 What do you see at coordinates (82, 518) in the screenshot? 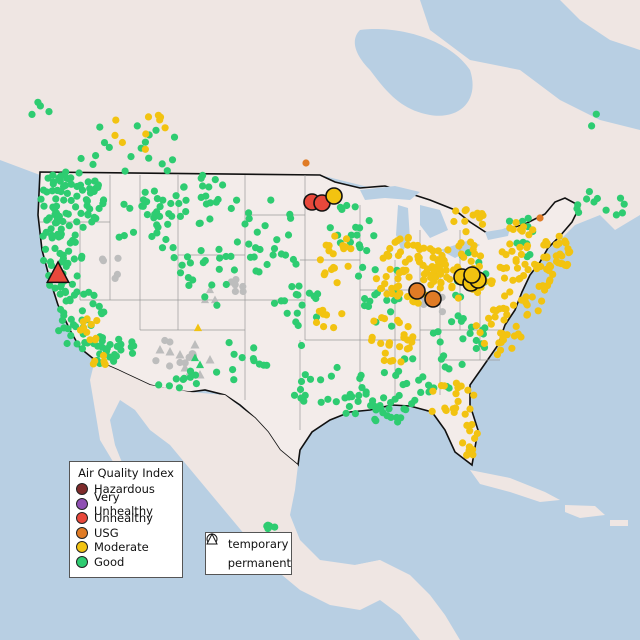
I see `unhealthy-swatch` at bounding box center [82, 518].